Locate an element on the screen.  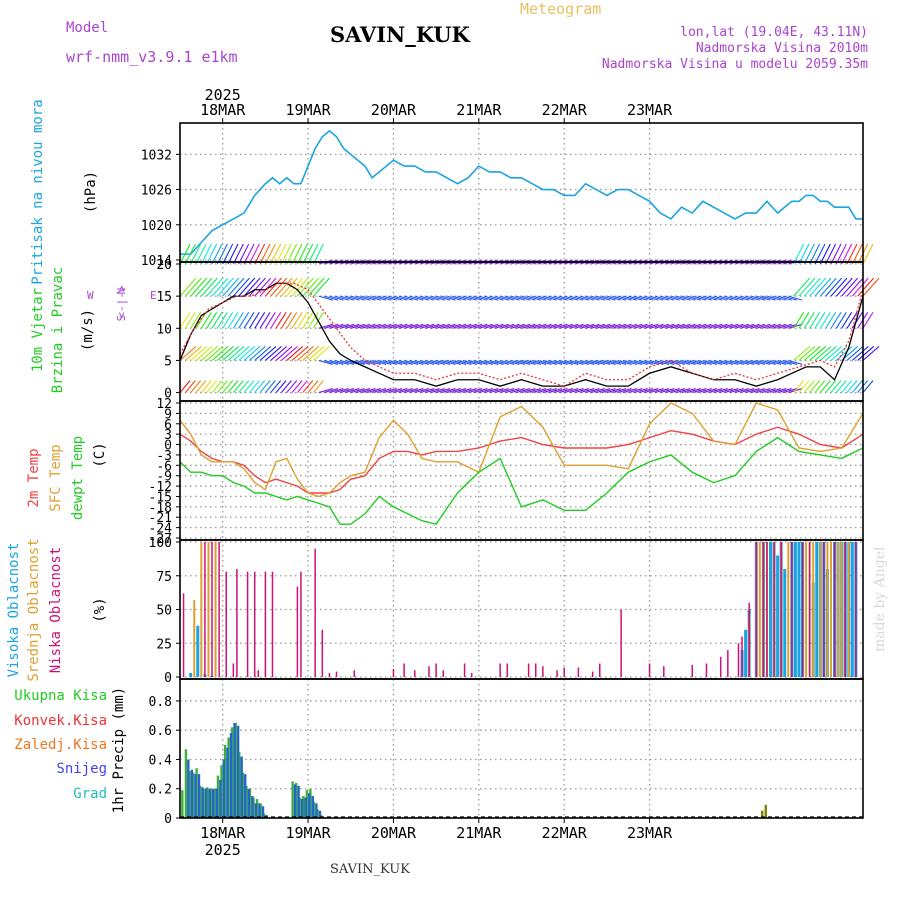
meteogram-label: Meteogram is located at coordinates (561, 9).